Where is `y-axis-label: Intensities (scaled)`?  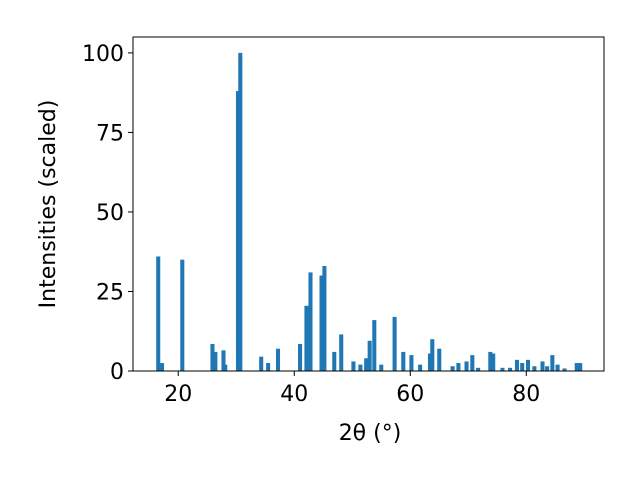 y-axis-label: Intensities (scaled) is located at coordinates (48, 204).